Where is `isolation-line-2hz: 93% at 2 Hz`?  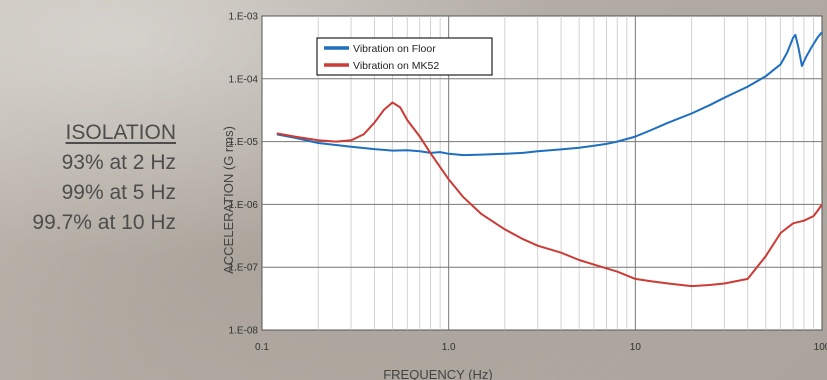 isolation-line-2hz: 93% at 2 Hz is located at coordinates (118, 162).